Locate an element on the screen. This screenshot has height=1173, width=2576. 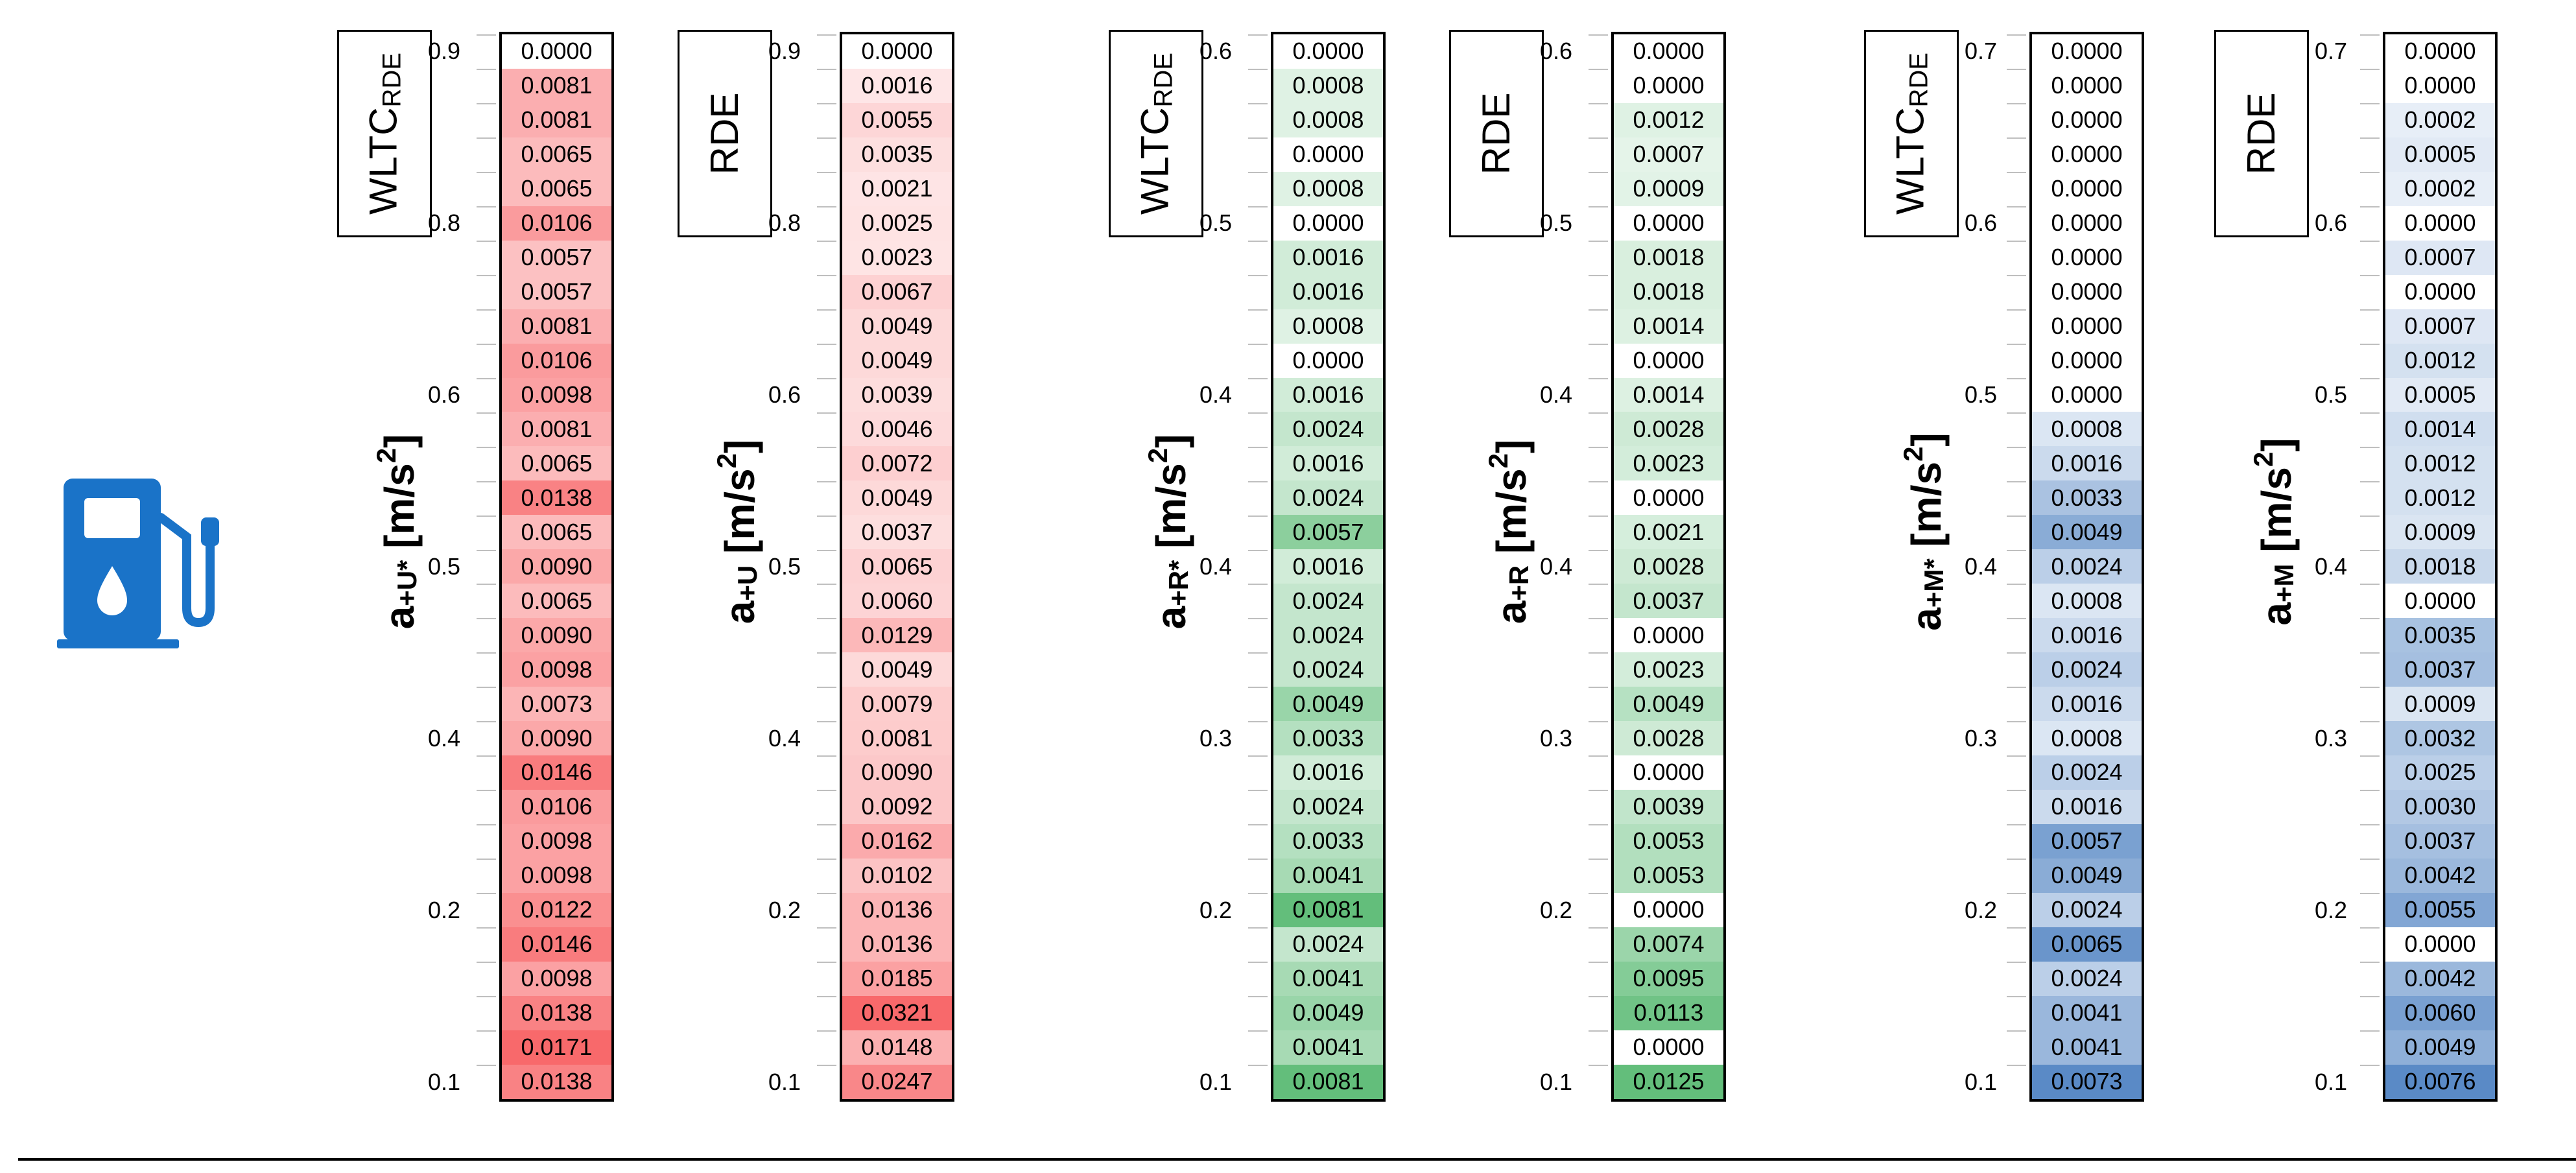
value-cell: 0.0148 is located at coordinates (897, 1047).